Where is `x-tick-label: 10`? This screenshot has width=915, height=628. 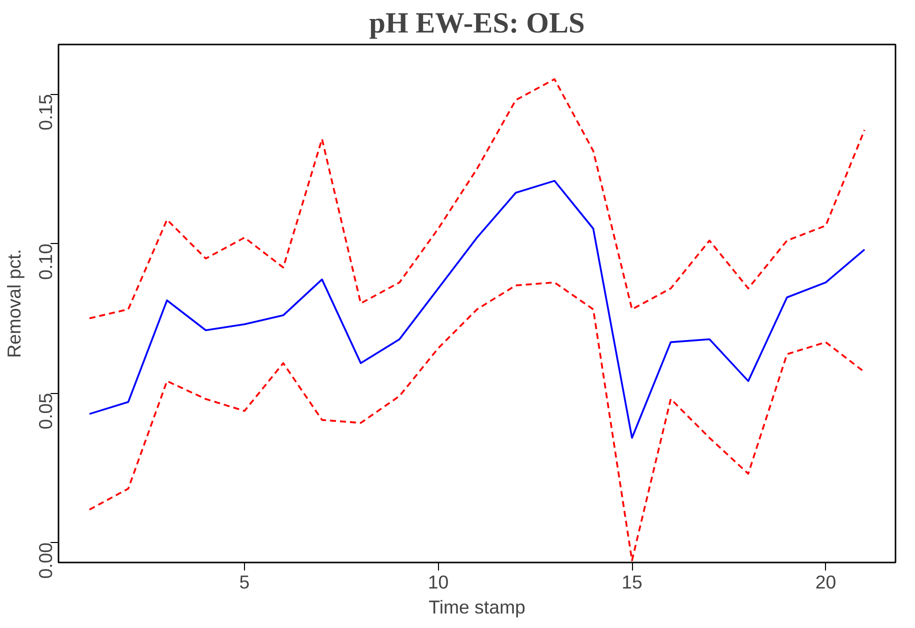
x-tick-label: 10 is located at coordinates (438, 582).